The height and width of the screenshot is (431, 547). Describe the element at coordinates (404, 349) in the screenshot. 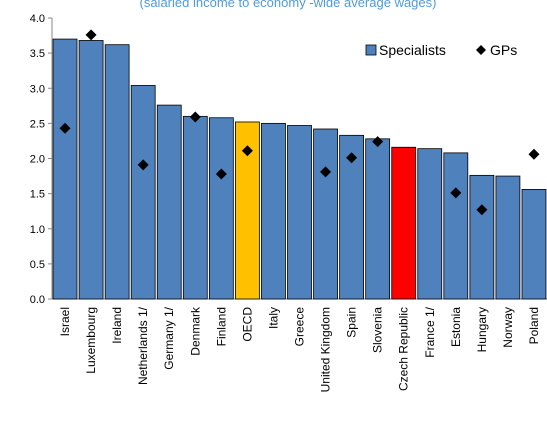

I see `x-tick-label: Czech Republic` at that location.